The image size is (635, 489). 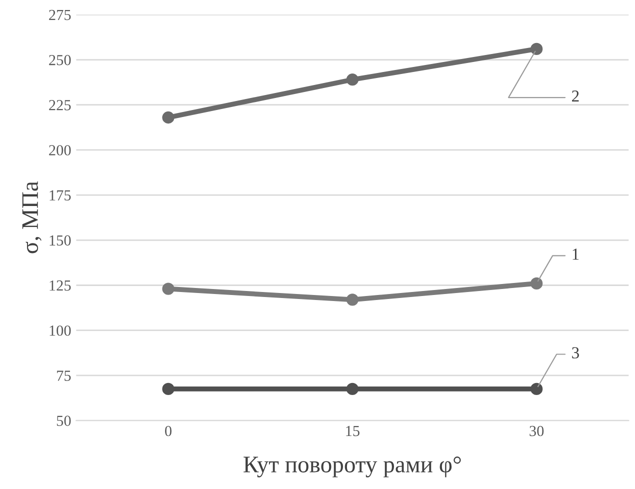 I want to click on y-tick-label: 200, so click(x=60, y=150).